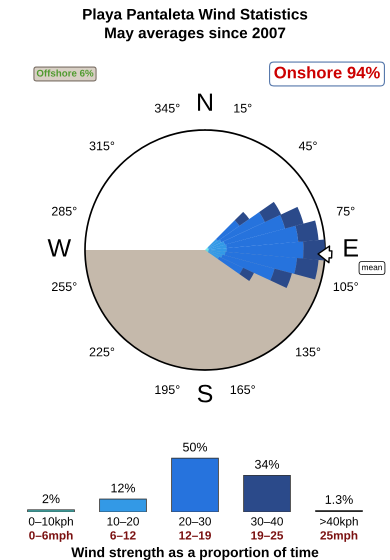 The width and height of the screenshot is (390, 560). What do you see at coordinates (167, 389) in the screenshot?
I see `text: 195°` at bounding box center [167, 389].